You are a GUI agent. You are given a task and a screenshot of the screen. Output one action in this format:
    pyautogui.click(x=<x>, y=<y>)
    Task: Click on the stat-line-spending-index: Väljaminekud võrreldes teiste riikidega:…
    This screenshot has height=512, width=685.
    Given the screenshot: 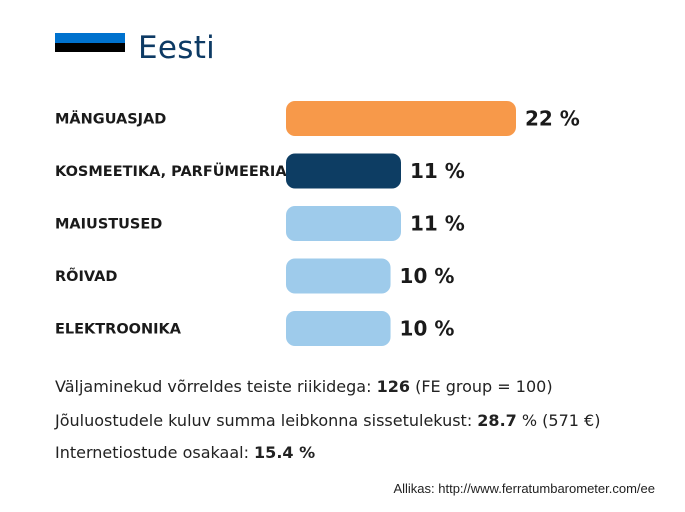 What is the action you would take?
    pyautogui.click(x=304, y=386)
    